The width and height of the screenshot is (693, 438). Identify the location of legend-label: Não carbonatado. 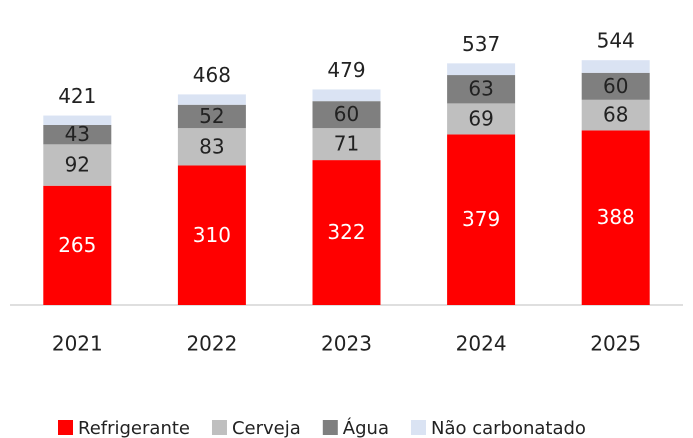
(508, 428).